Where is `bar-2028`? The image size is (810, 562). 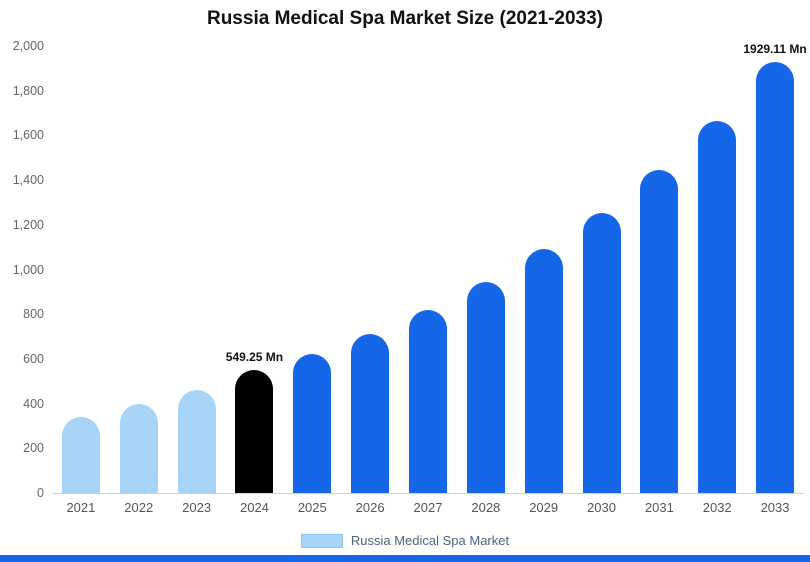
bar-2028 is located at coordinates (485, 387).